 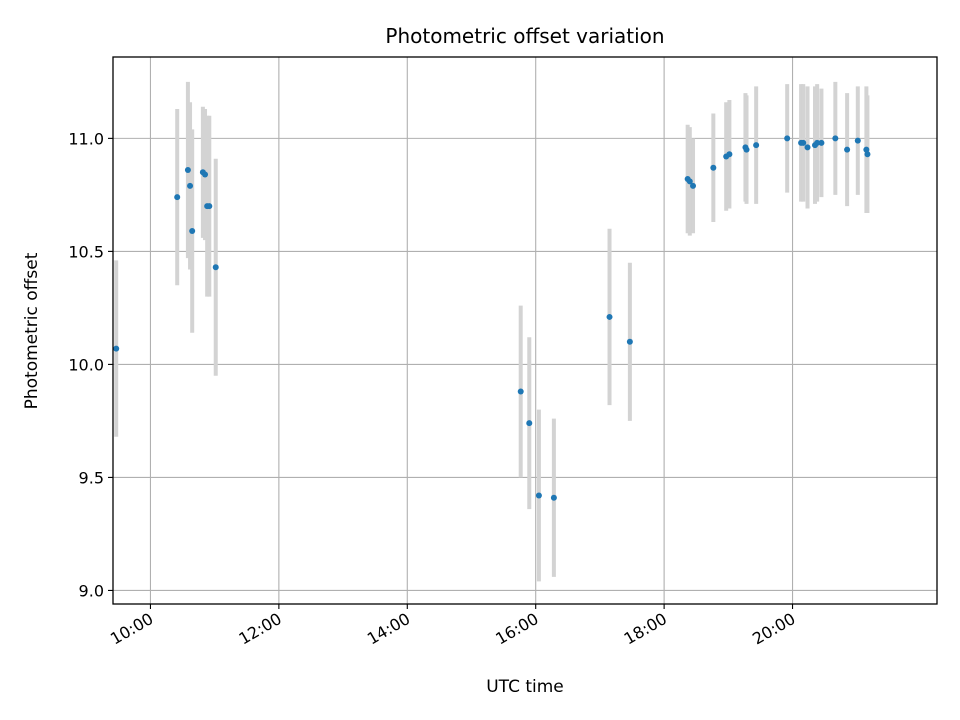 I want to click on y-tick-label: 10.0, so click(x=86, y=364).